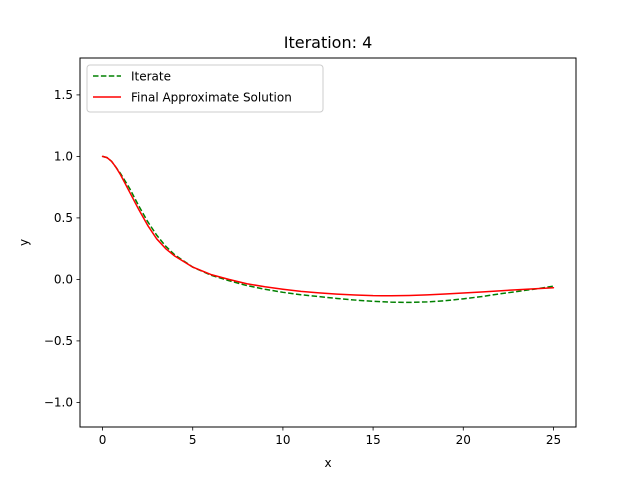 This screenshot has width=640, height=480. What do you see at coordinates (63, 157) in the screenshot?
I see `y-tick-label: 1.0` at bounding box center [63, 157].